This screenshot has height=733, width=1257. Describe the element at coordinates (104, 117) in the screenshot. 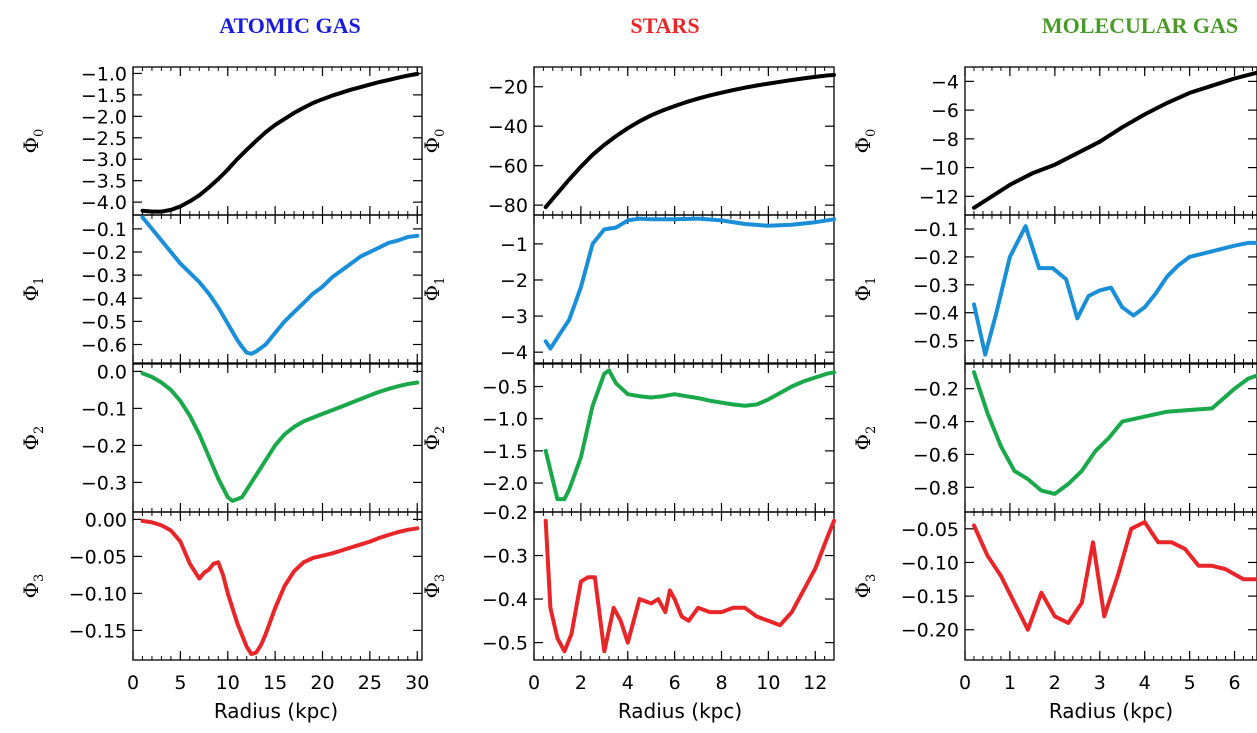

I see `y-tick-label: −2.0` at that location.